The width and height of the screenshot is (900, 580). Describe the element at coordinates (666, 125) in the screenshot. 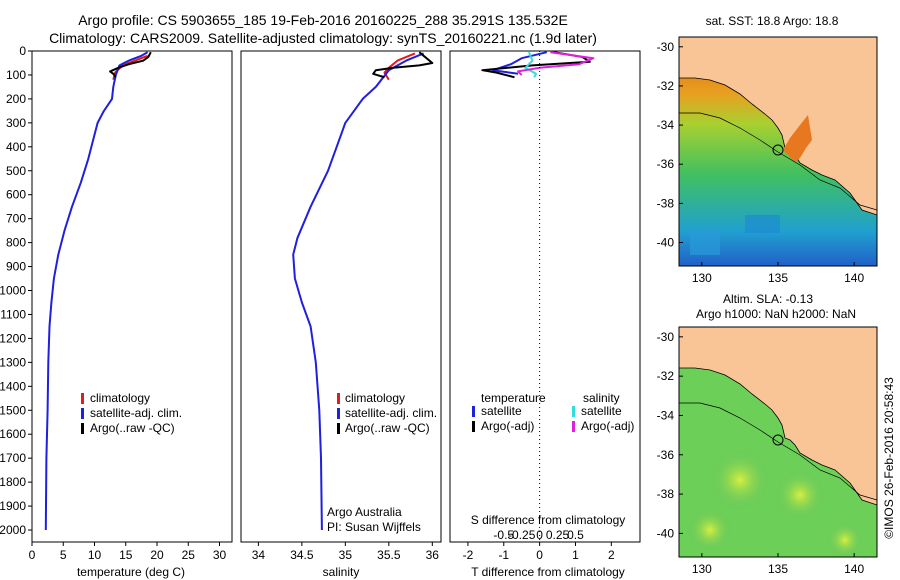

I see `map-y-tick-label: -34` at that location.